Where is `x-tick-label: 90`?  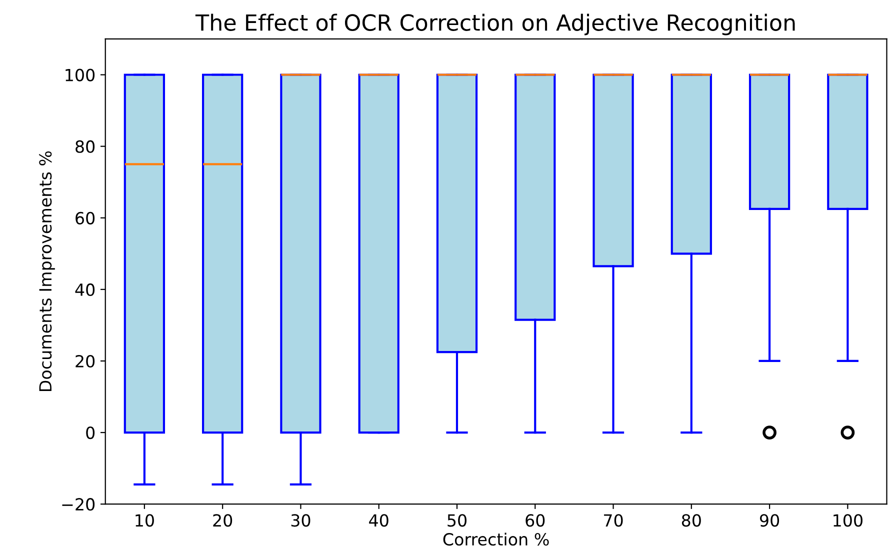
x-tick-label: 90 is located at coordinates (770, 520).